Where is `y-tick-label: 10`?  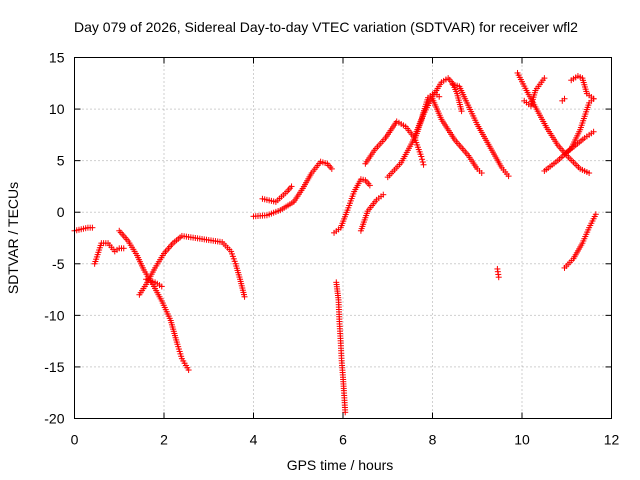
y-tick-label: 10 is located at coordinates (57, 109).